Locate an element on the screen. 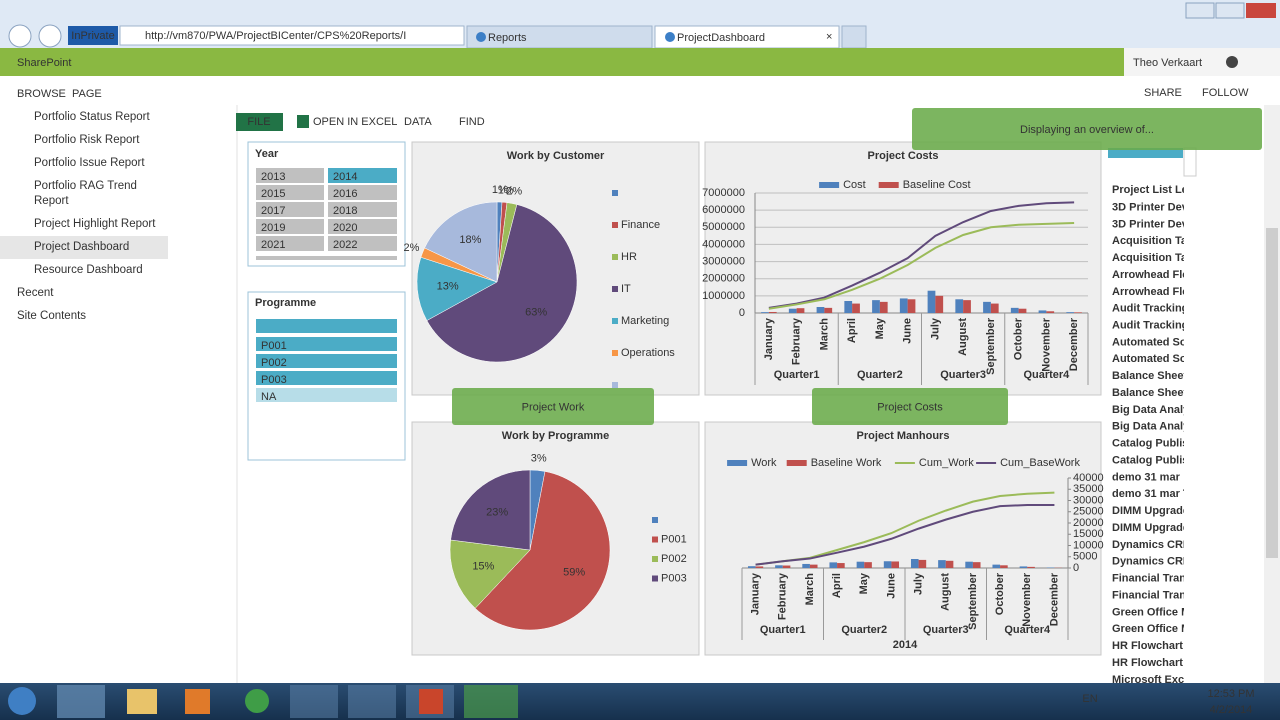  ribbon-tab: BROWSE is located at coordinates (41, 94).